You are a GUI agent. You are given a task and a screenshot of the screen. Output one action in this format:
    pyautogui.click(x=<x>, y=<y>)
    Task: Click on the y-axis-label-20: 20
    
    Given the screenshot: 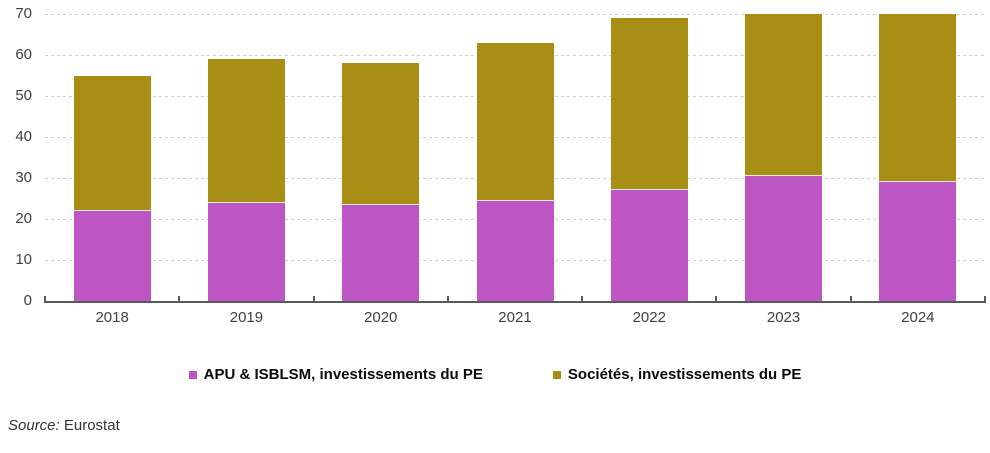 What is the action you would take?
    pyautogui.click(x=23, y=218)
    